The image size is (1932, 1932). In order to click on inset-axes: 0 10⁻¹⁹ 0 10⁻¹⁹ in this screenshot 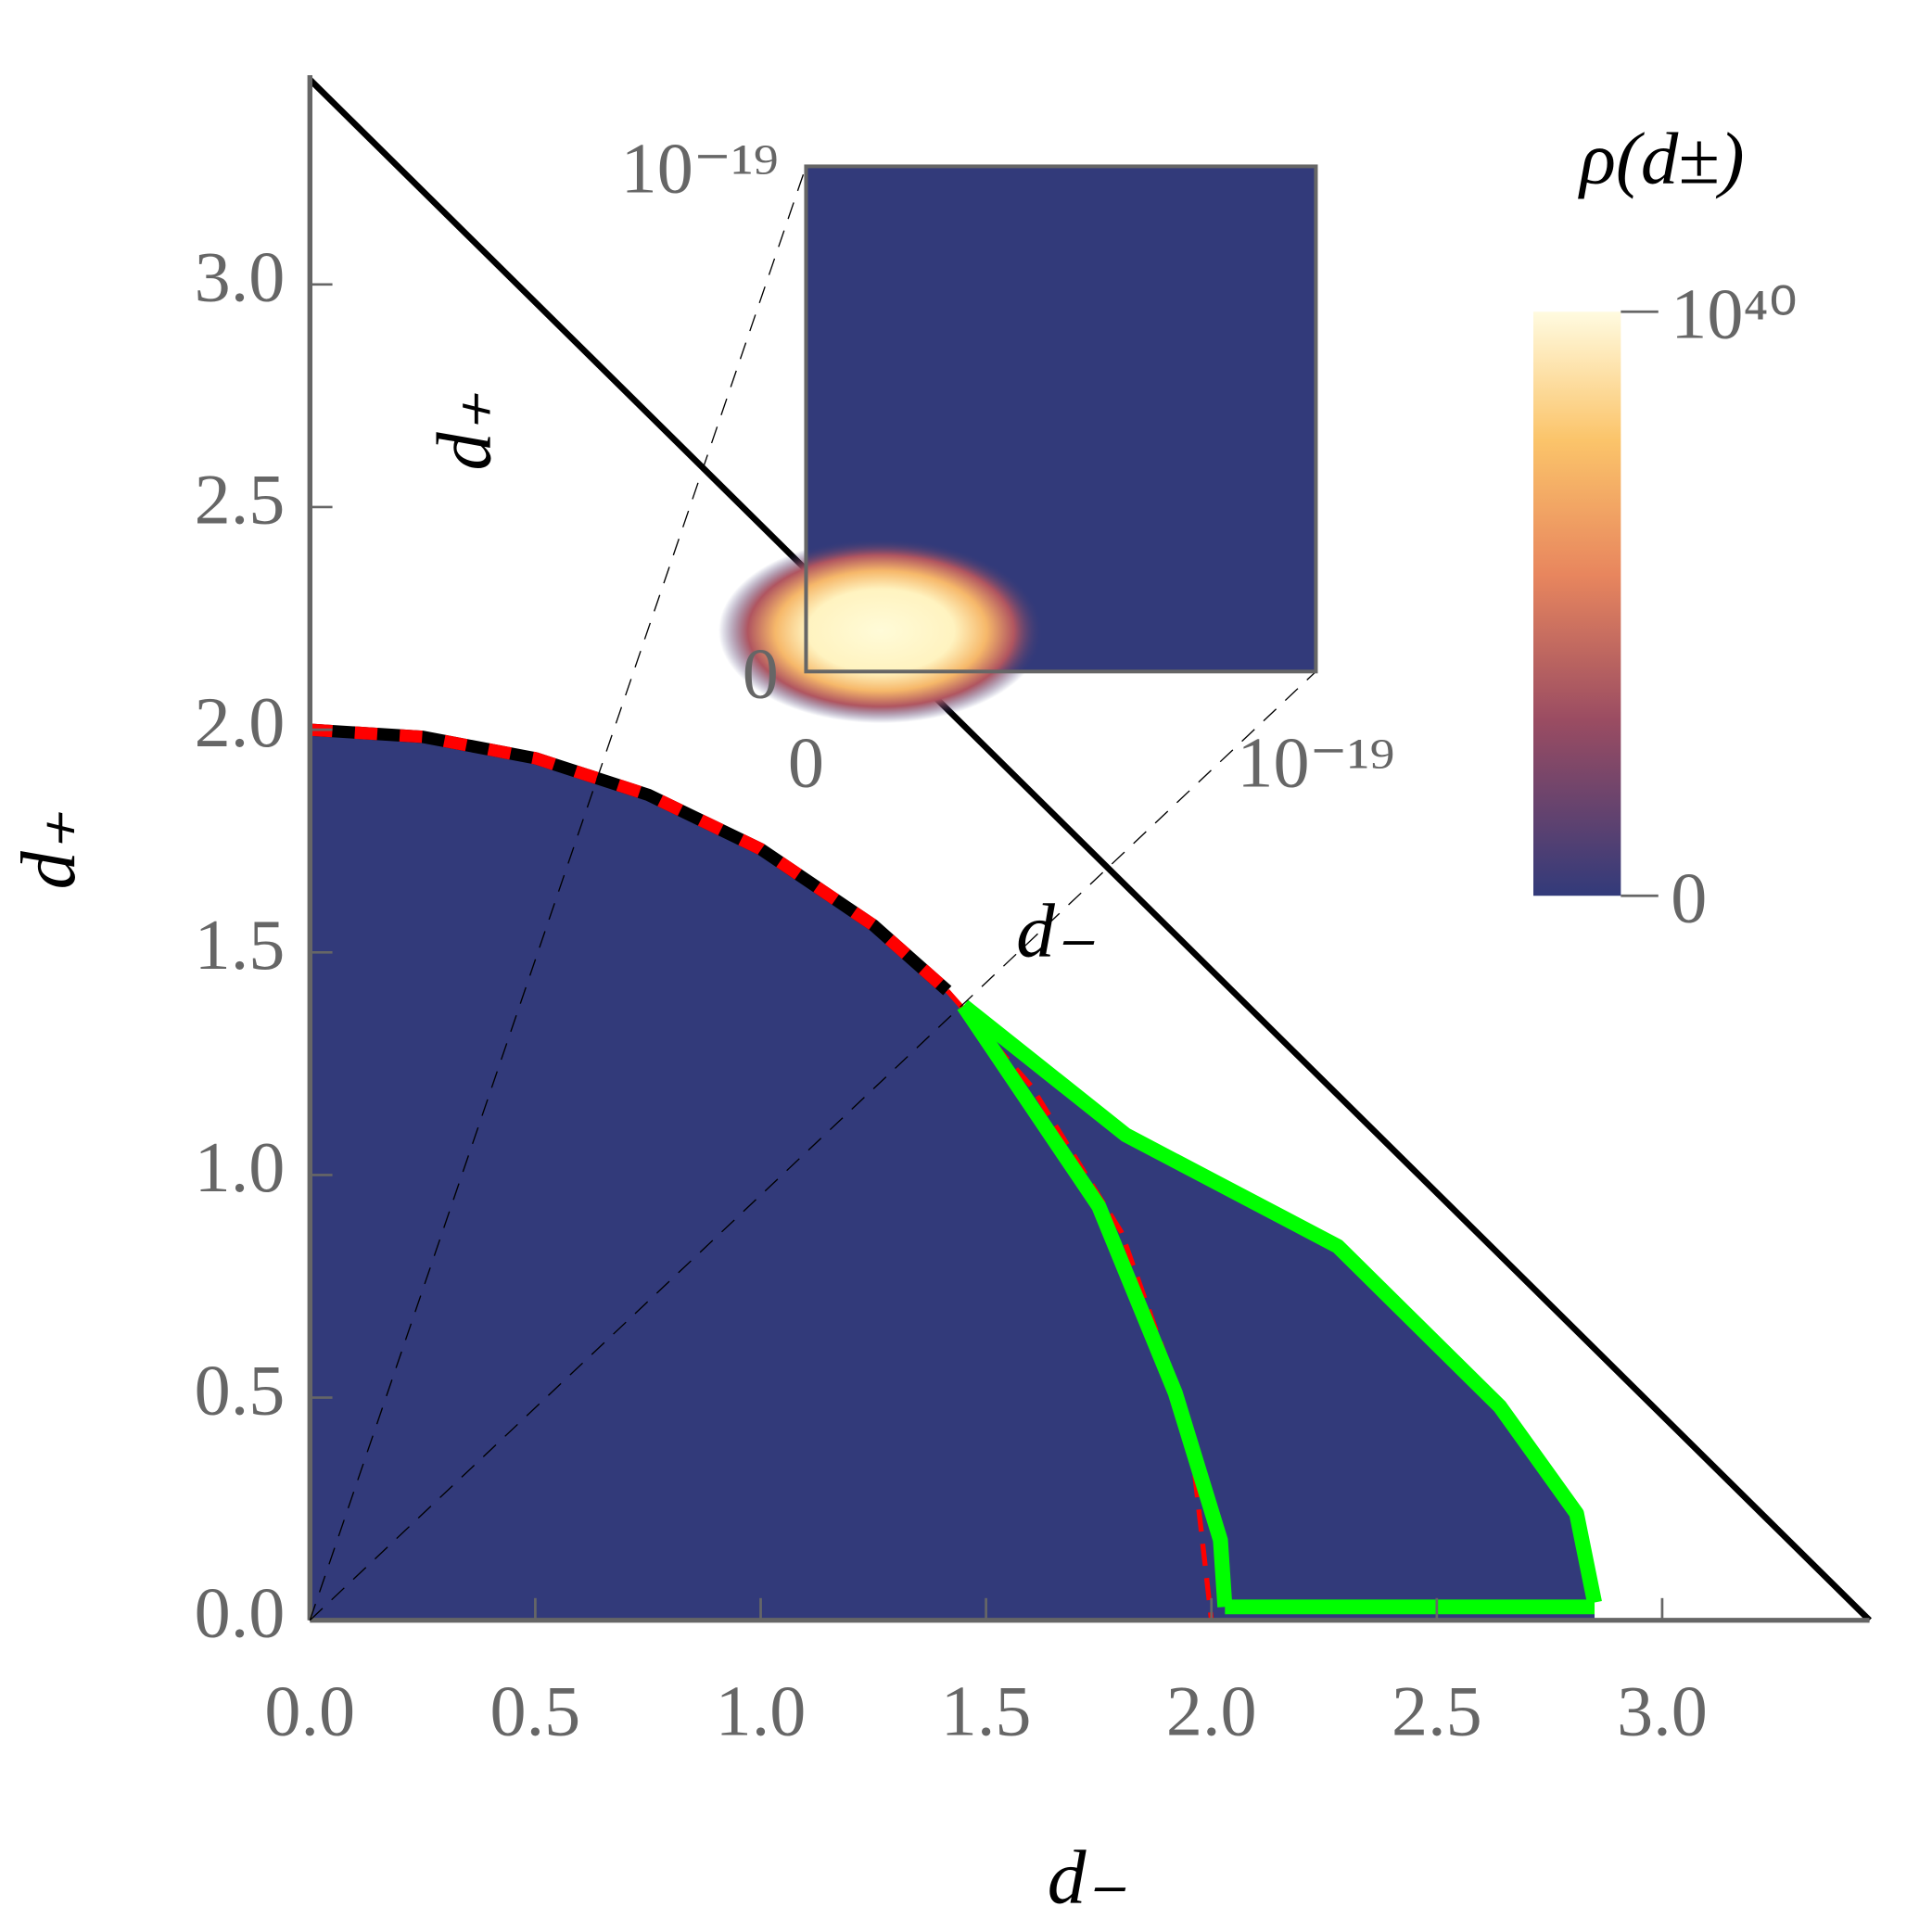, I will do `click(1008, 465)`.